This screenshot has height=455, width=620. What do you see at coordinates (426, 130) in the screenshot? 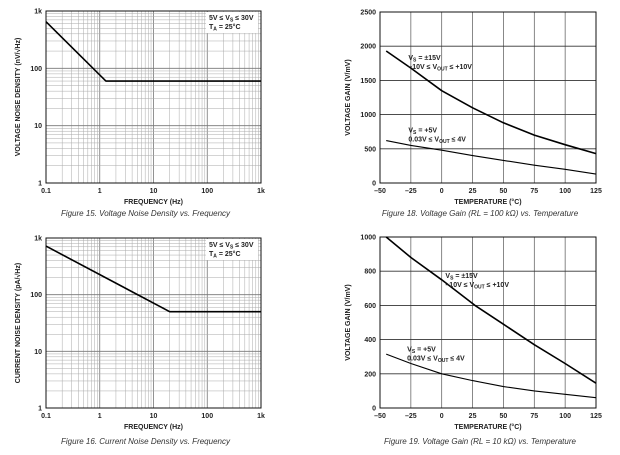
I see `annotation-segment: = +5V` at bounding box center [426, 130].